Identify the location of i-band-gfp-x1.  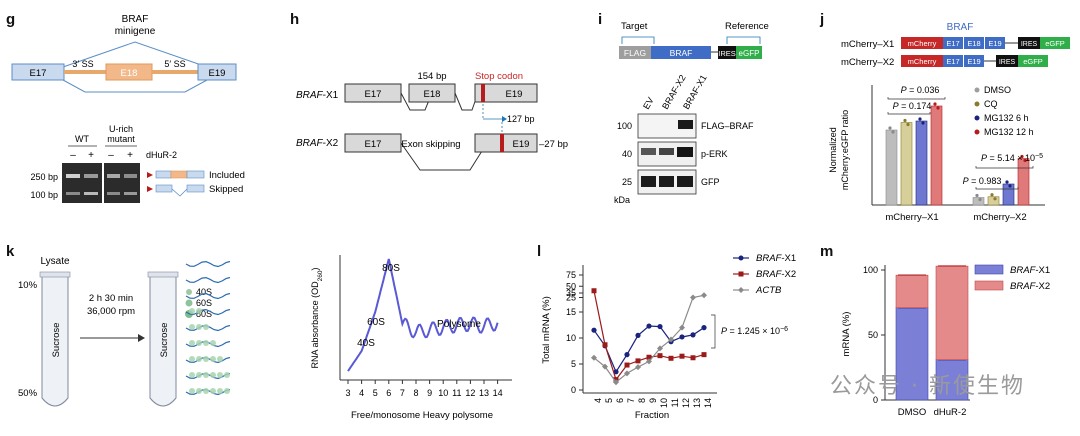
(685, 181).